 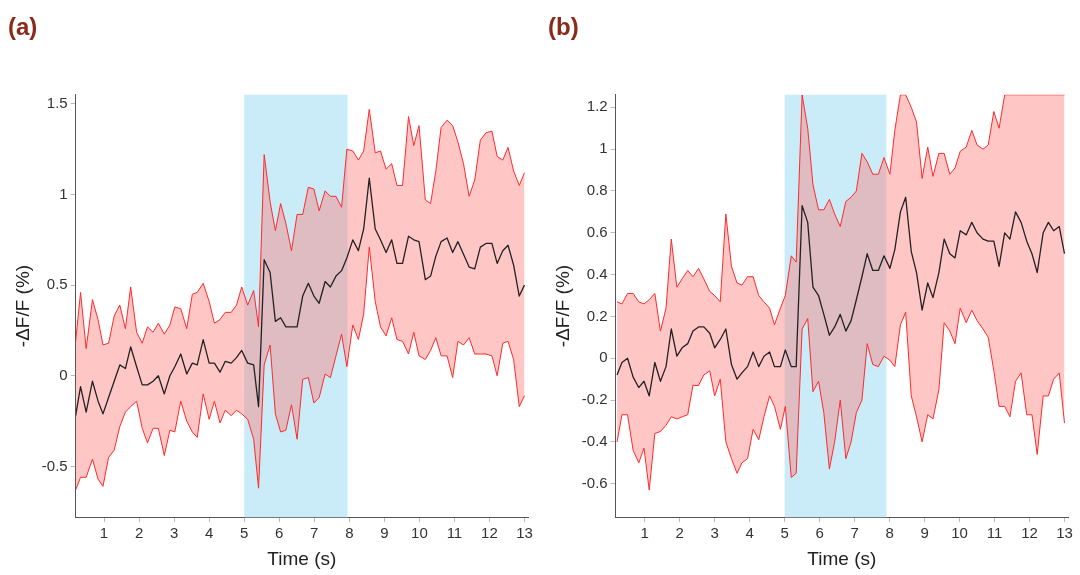 I want to click on y-tick-label: 1.2, so click(x=597, y=106).